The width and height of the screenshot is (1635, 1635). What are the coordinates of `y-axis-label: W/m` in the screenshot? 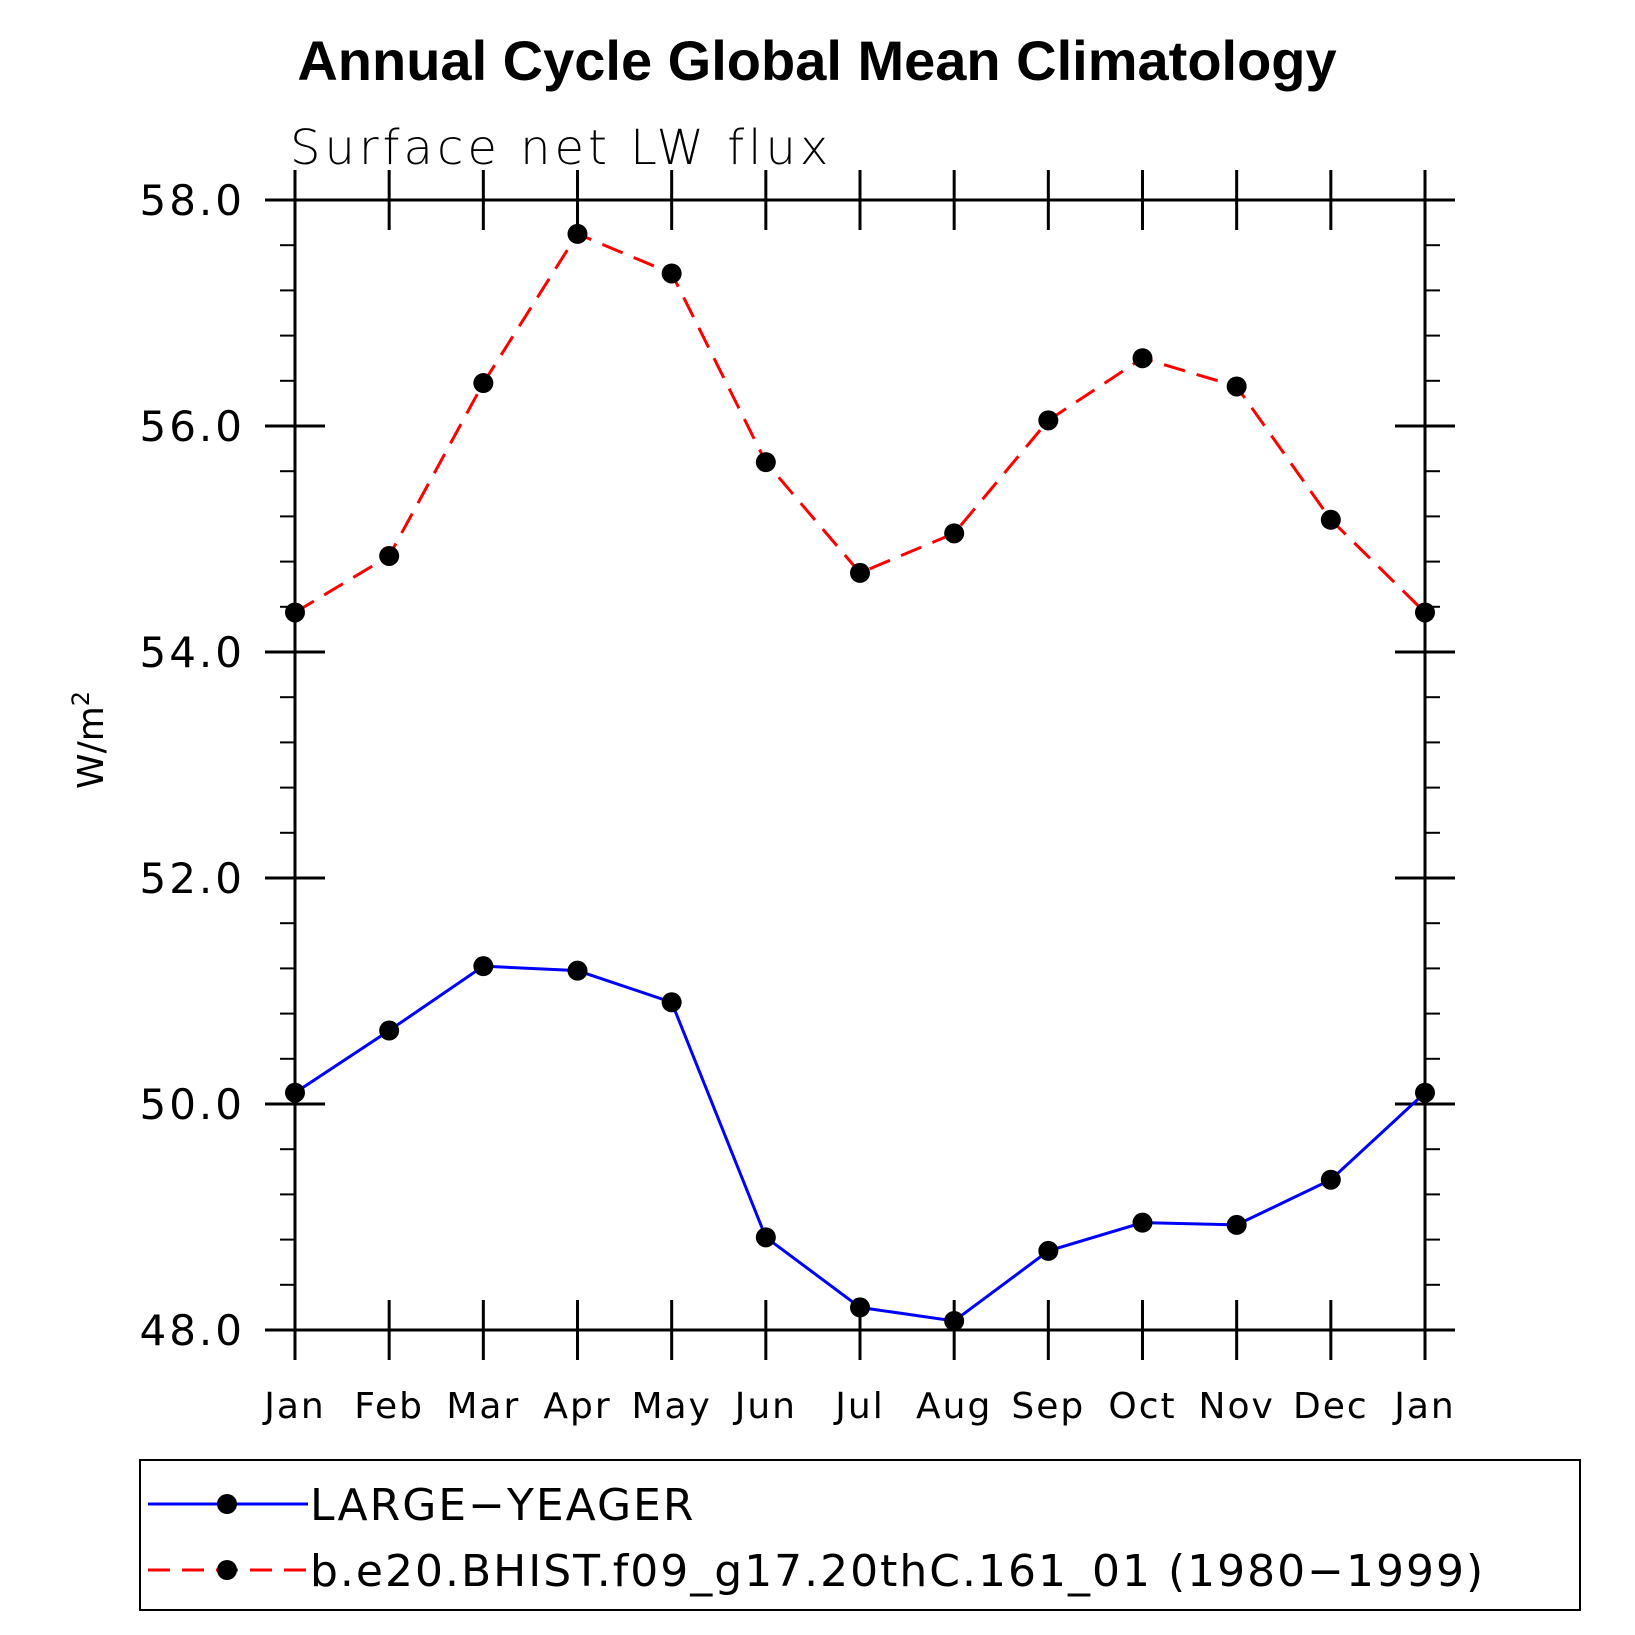 It's located at (91, 747).